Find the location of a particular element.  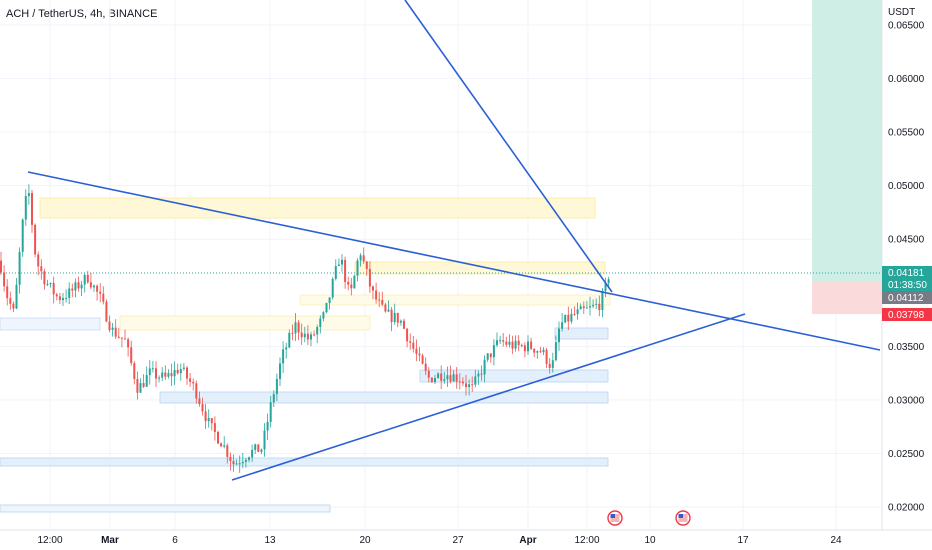

y-tick-label: 0.06500 is located at coordinates (906, 26).